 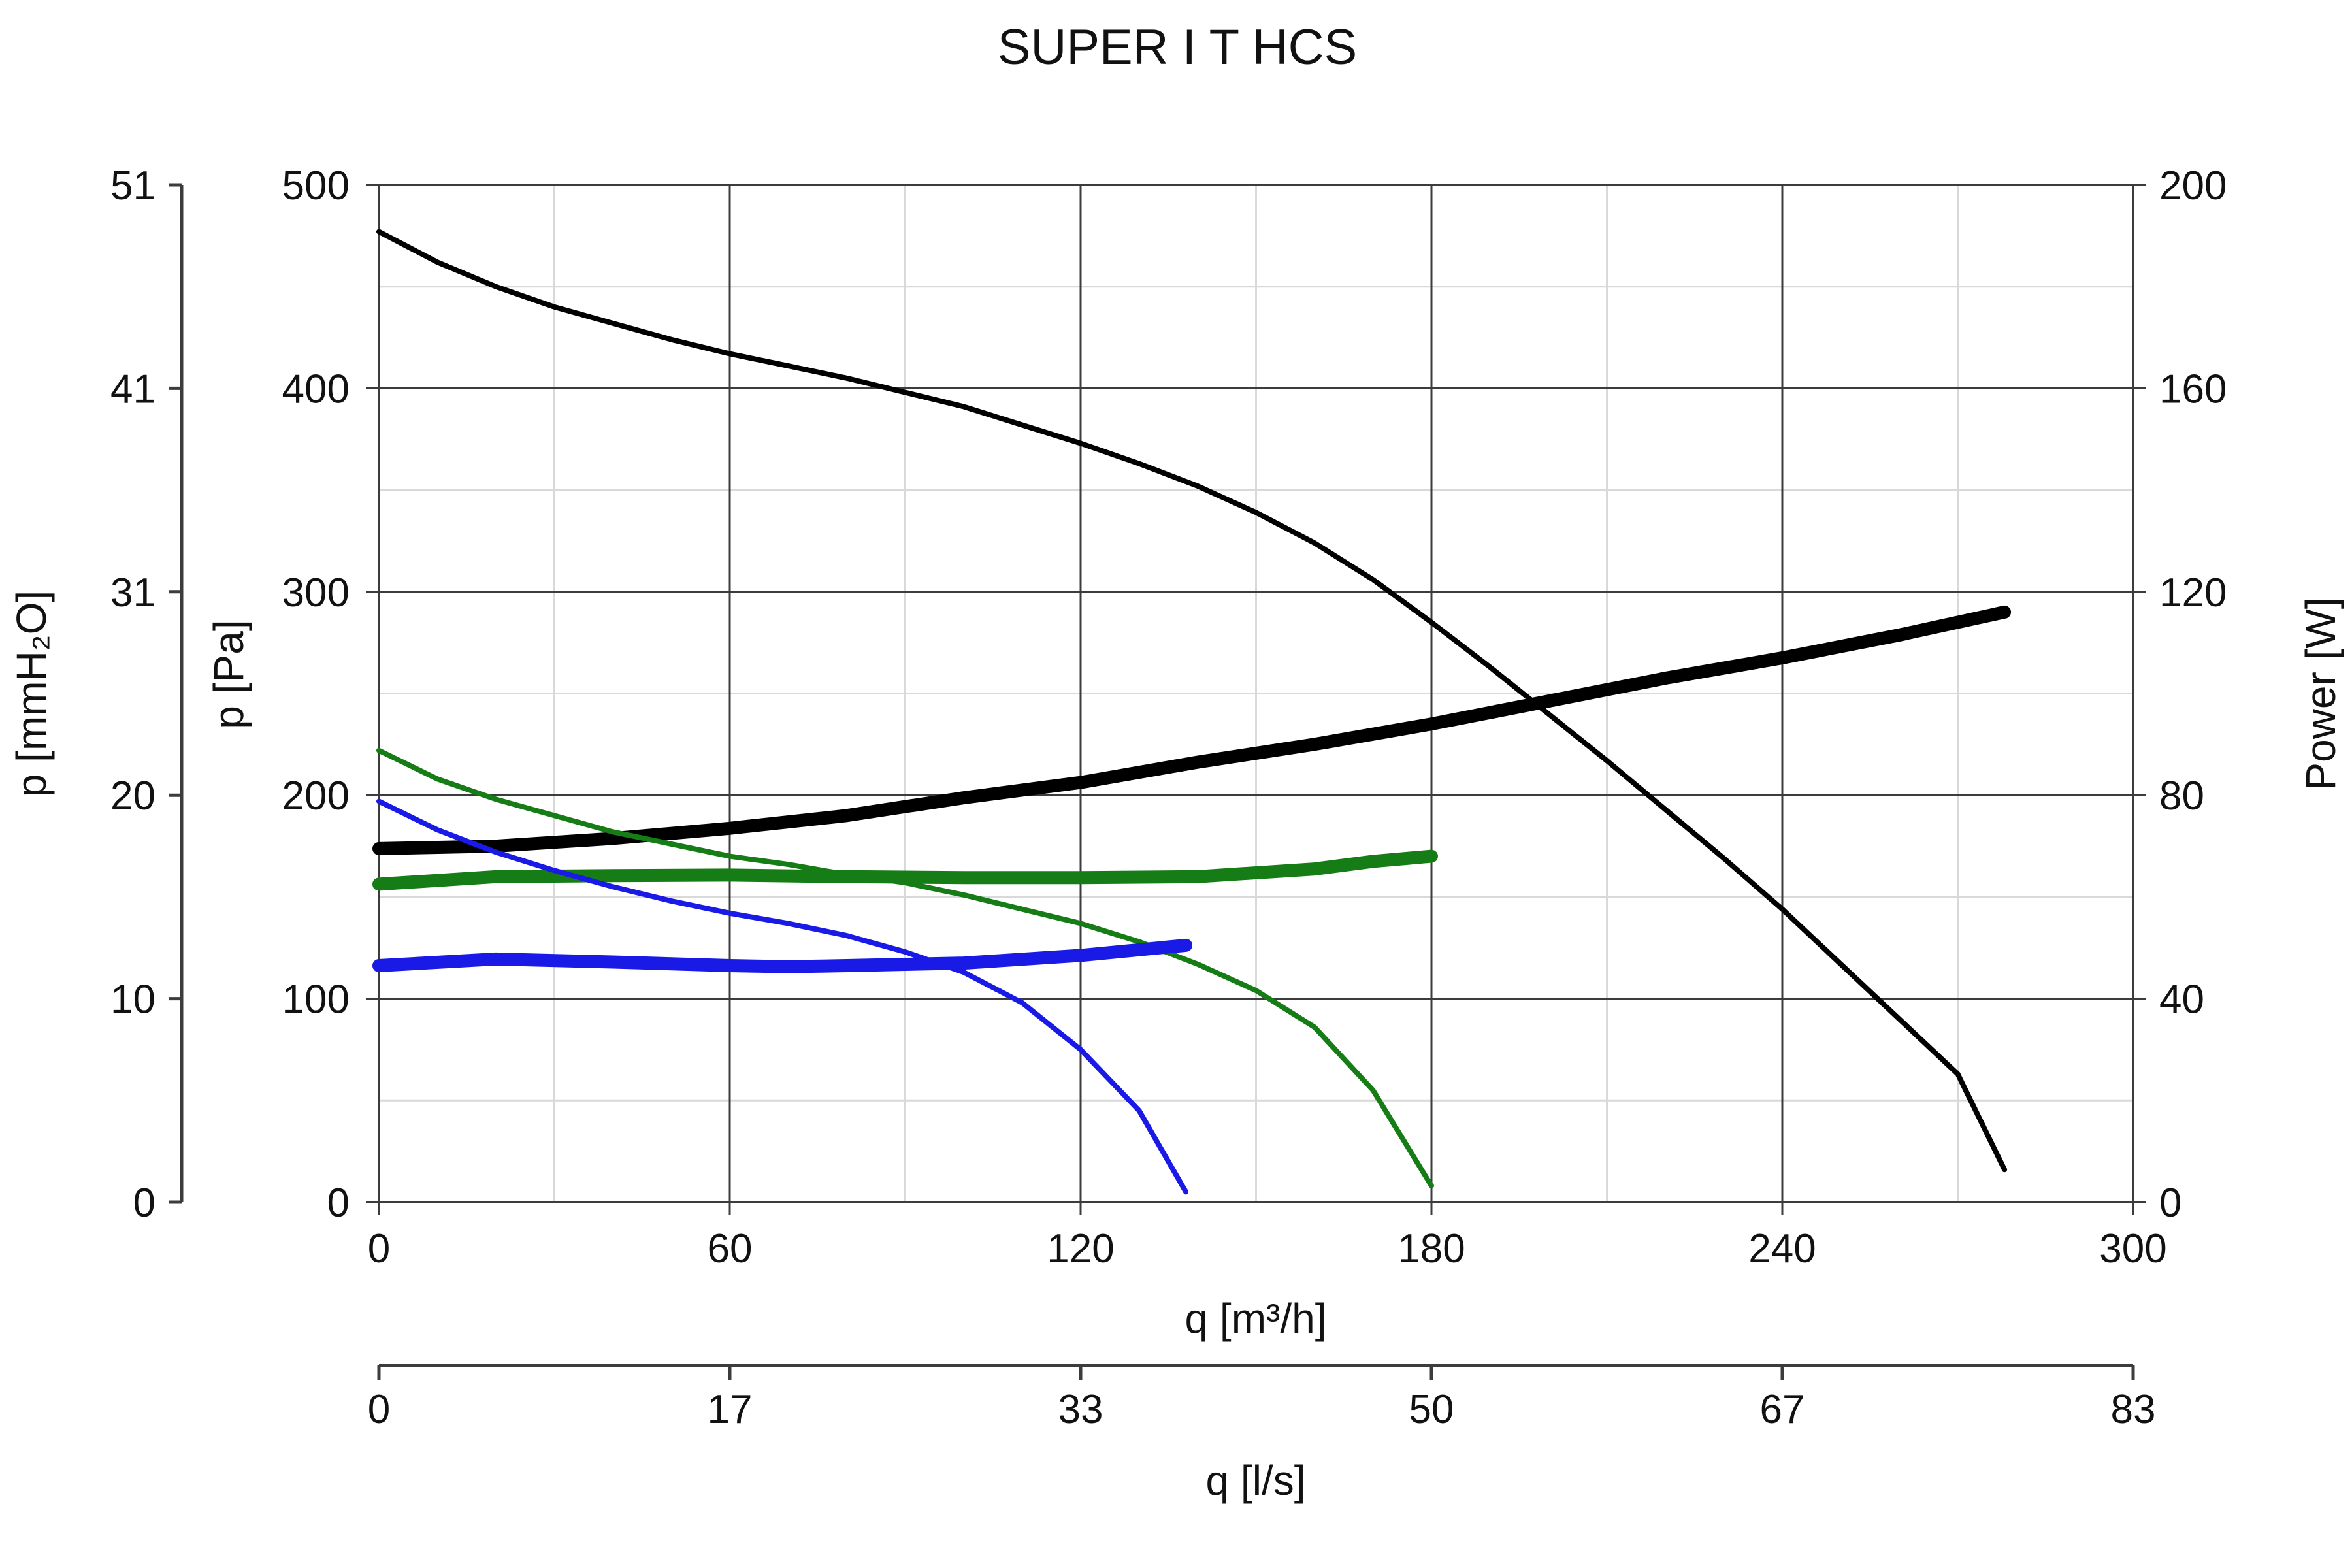 What do you see at coordinates (2181, 999) in the screenshot?
I see `y2-tick-label: 40` at bounding box center [2181, 999].